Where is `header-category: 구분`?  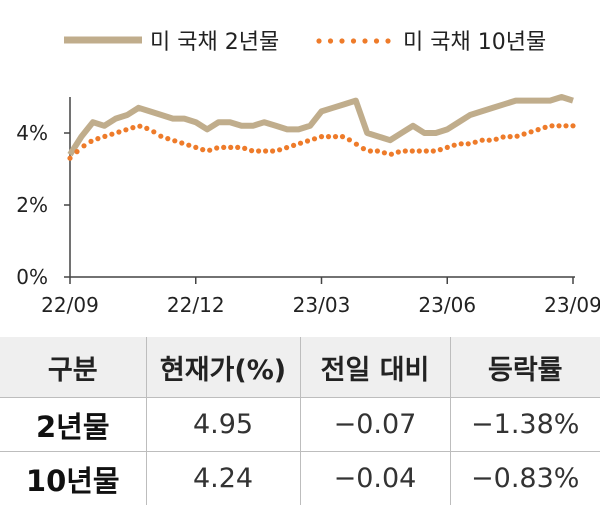
header-category: 구분 is located at coordinates (73, 367).